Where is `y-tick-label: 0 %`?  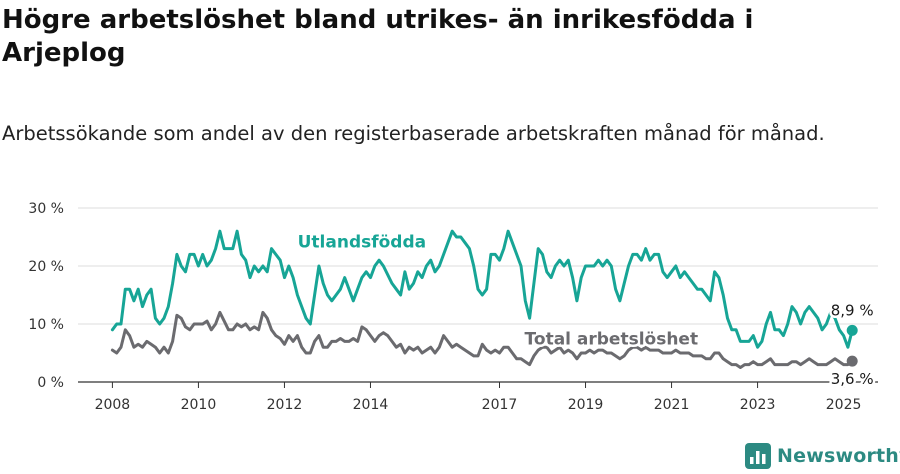 y-tick-label: 0 % is located at coordinates (50, 383).